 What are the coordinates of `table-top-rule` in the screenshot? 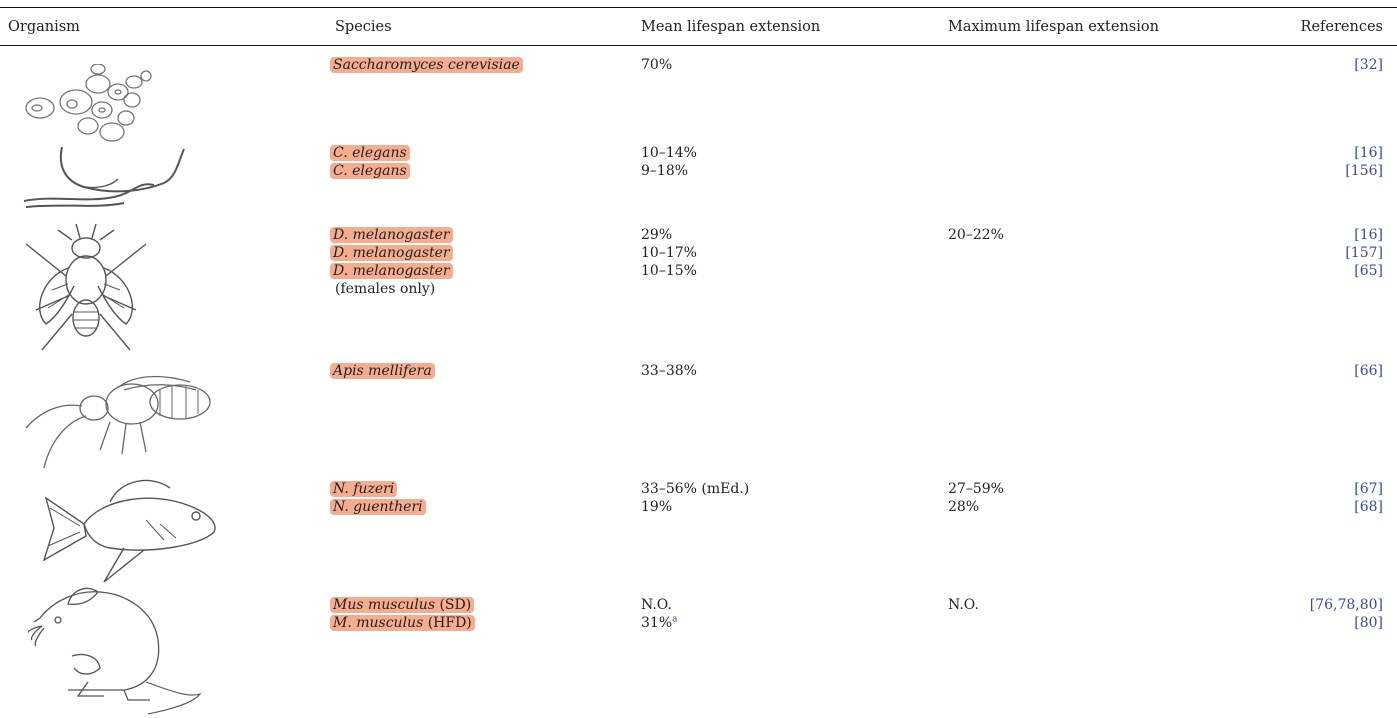 It's located at (698, 7).